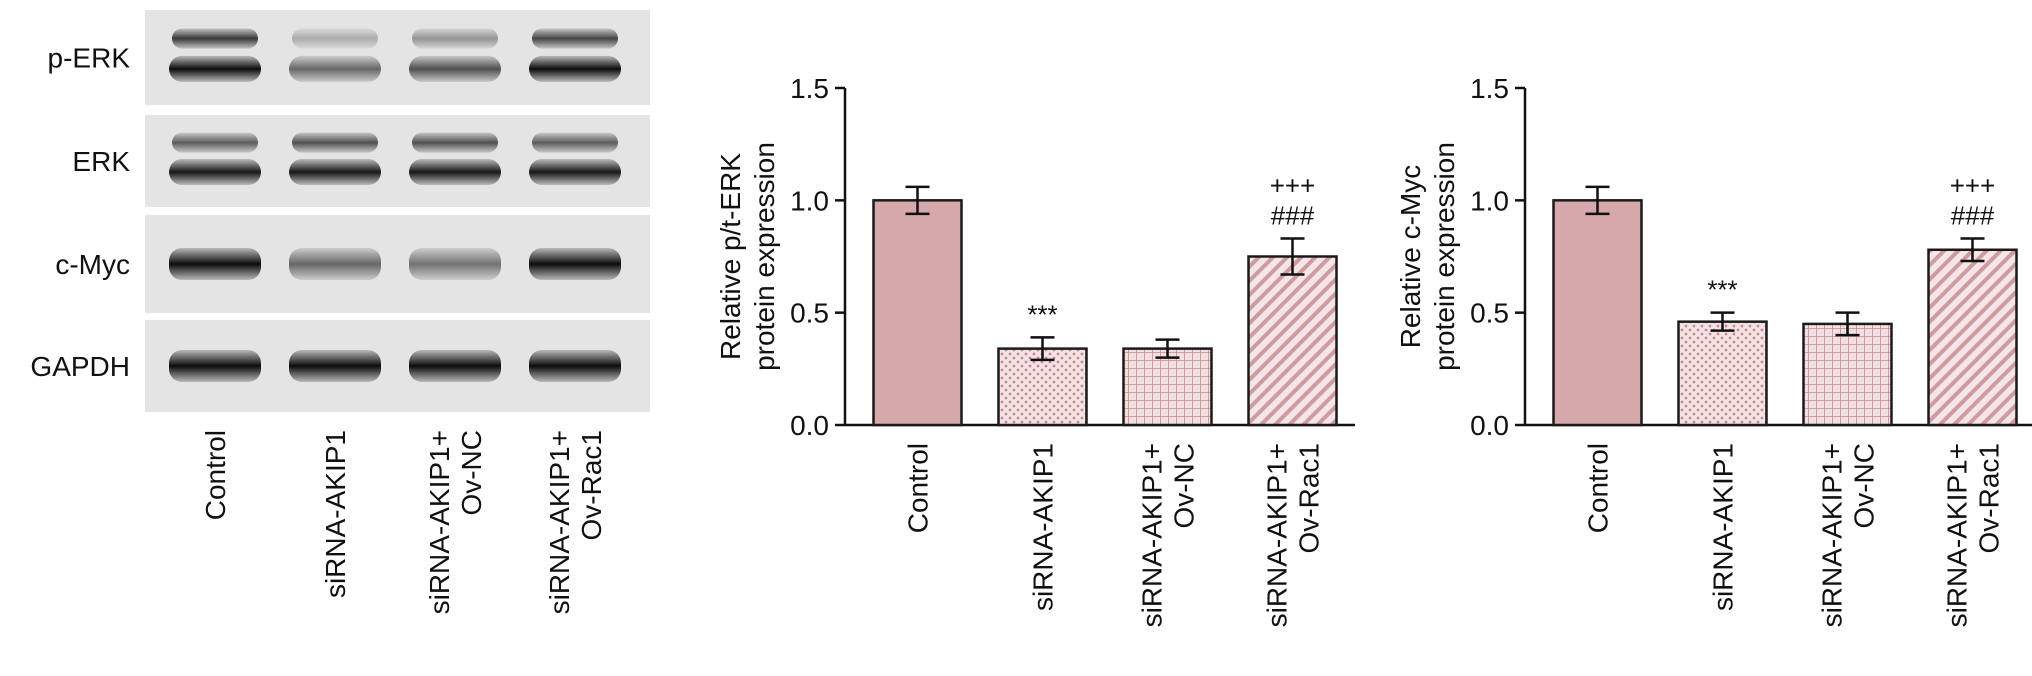  Describe the element at coordinates (471, 473) in the screenshot. I see `lane-label-line: Ov-NC` at that location.